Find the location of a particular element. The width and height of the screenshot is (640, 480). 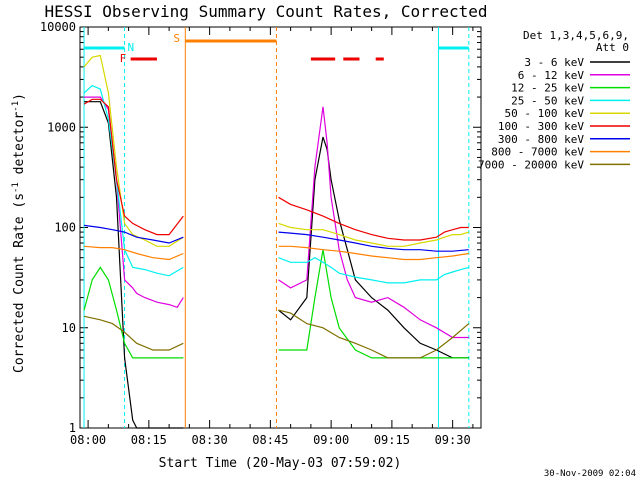

x-axis-label: Start Time (20-May-03 07:59:02) is located at coordinates (280, 463).